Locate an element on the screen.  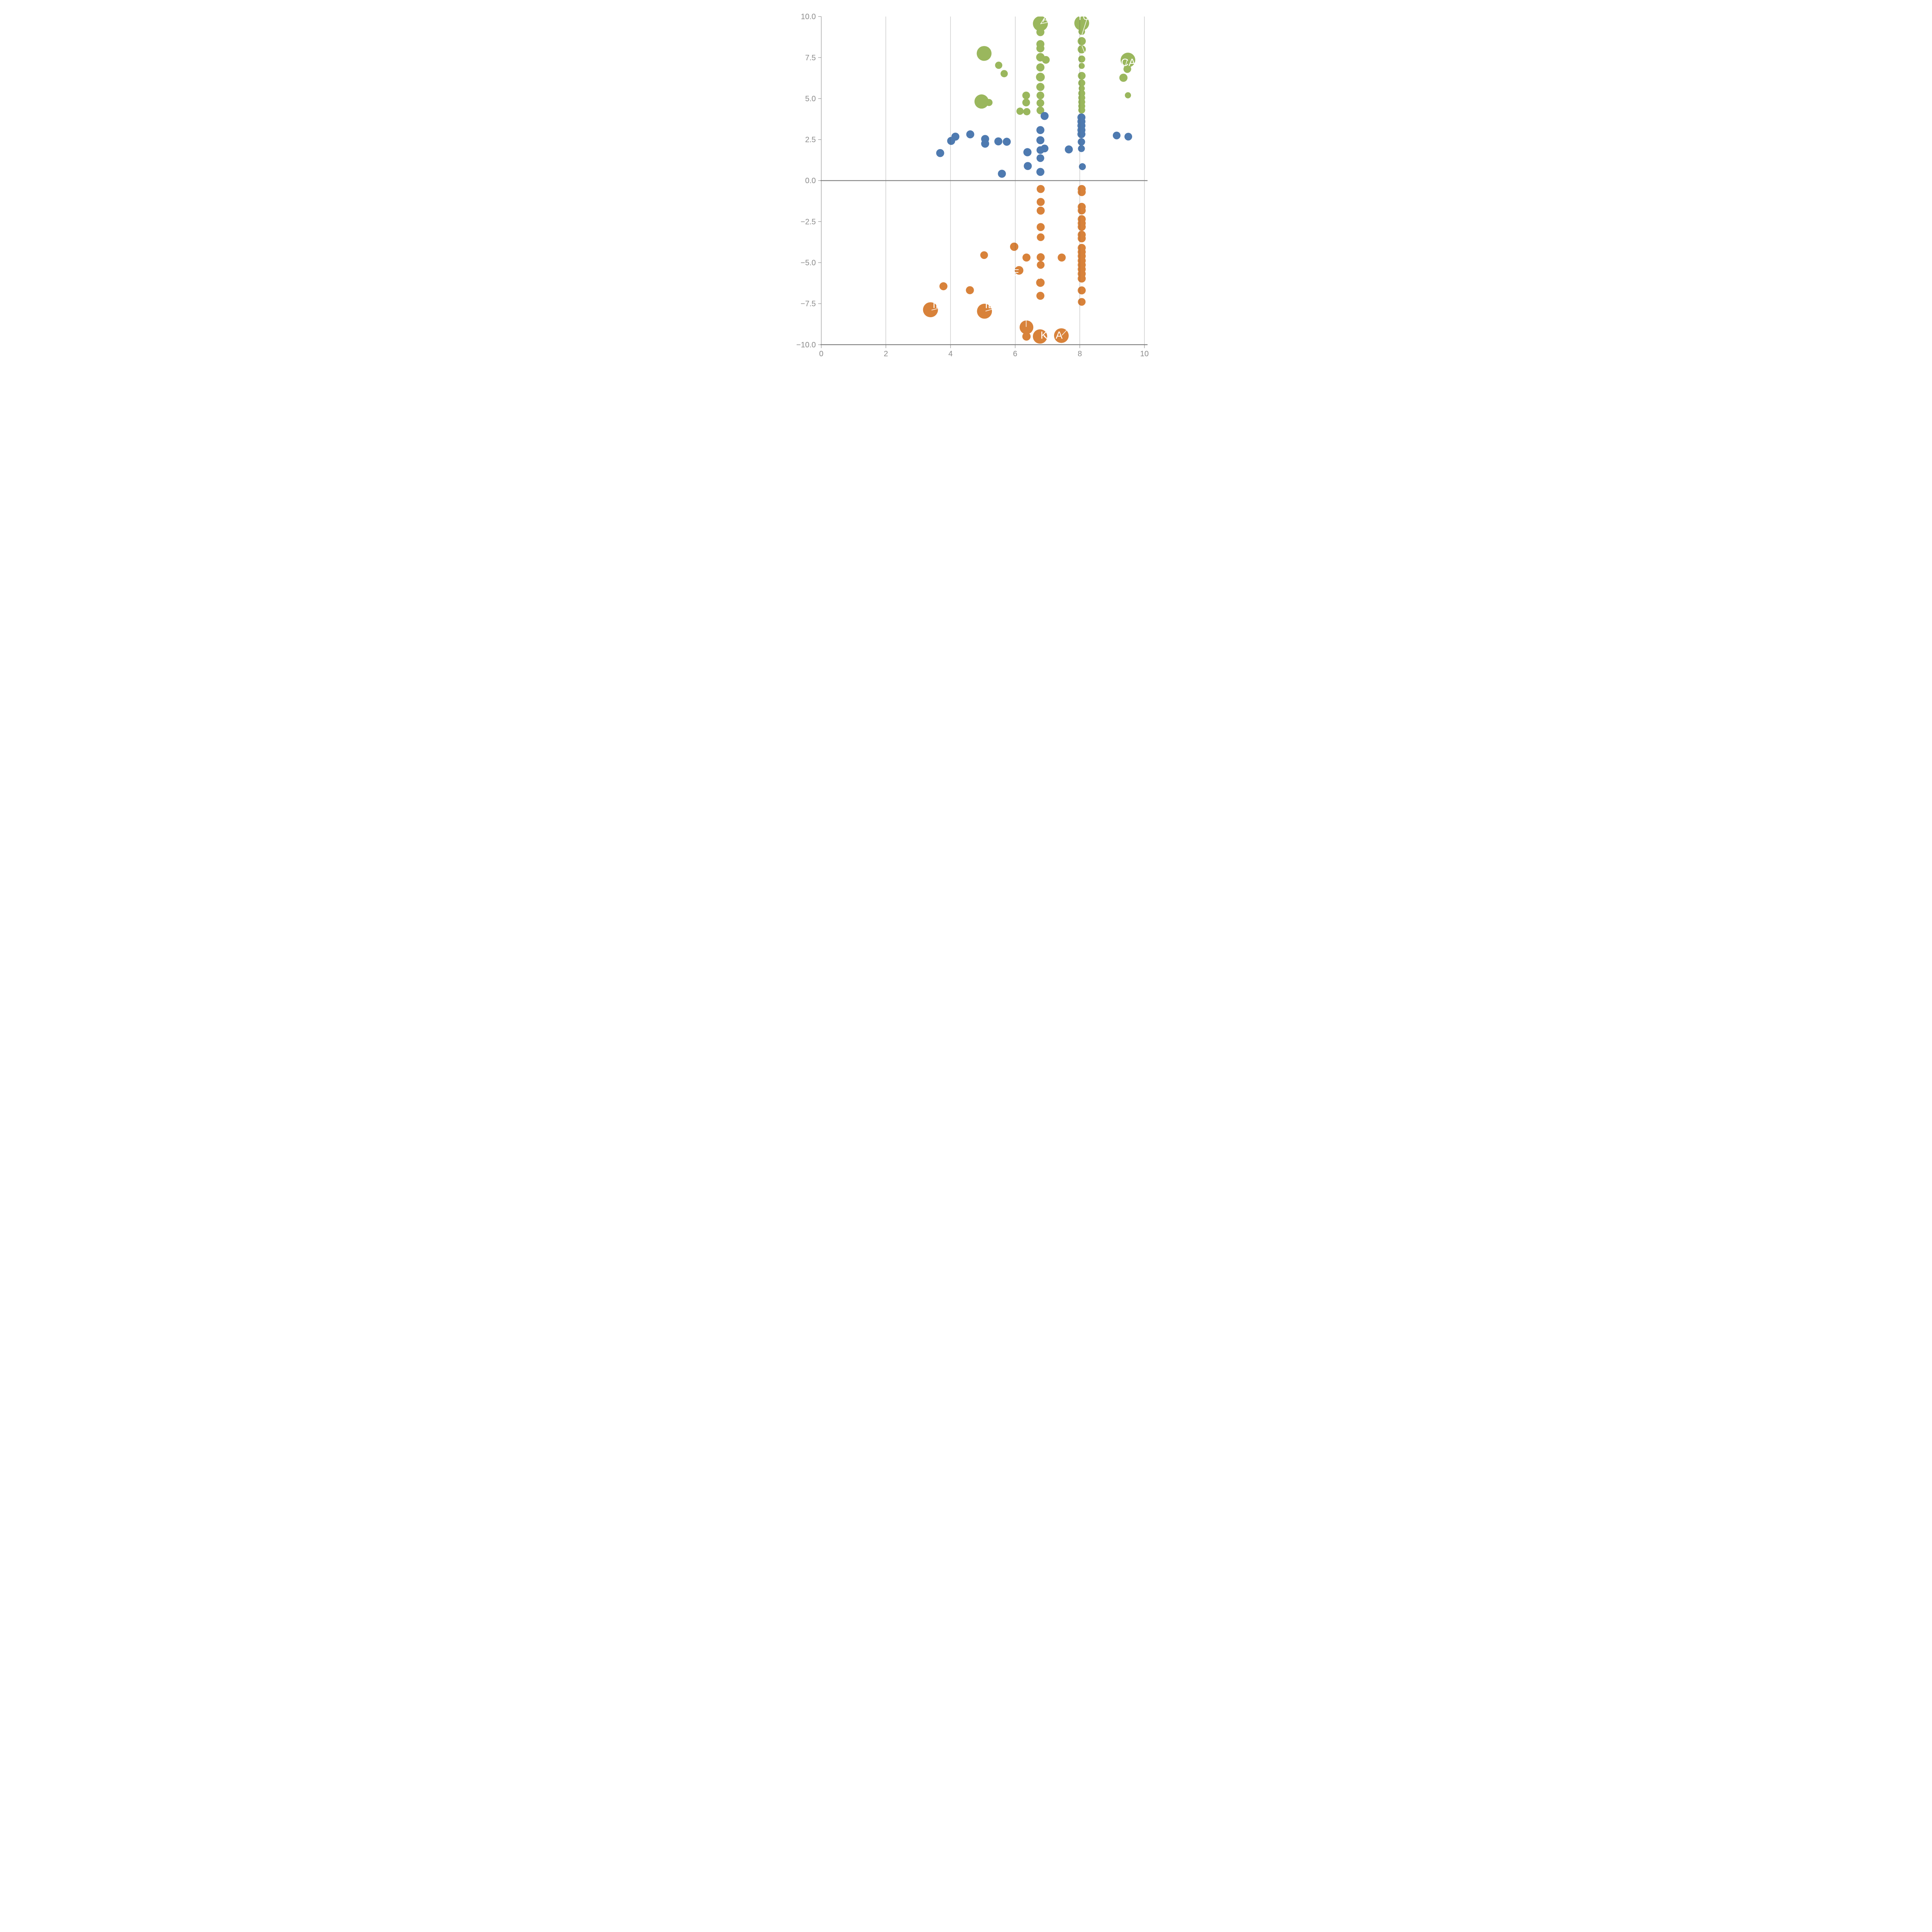
blue-series is located at coordinates (1034, 145).